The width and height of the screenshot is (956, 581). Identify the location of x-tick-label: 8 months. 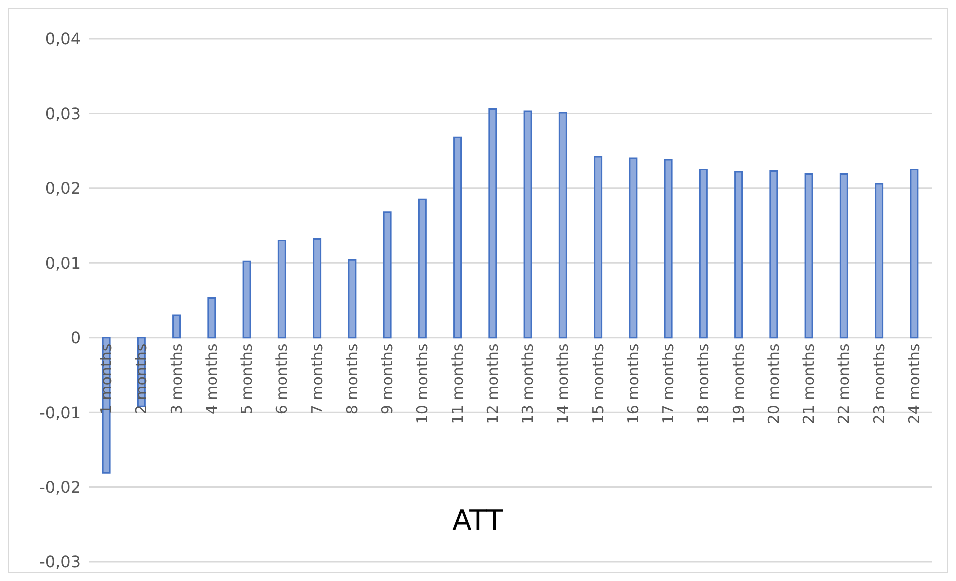
(352, 379).